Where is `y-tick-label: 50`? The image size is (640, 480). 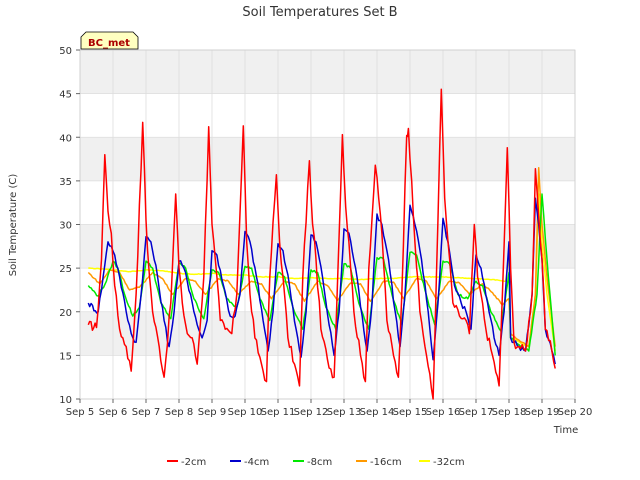
y-tick-label: 50 is located at coordinates (65, 51).